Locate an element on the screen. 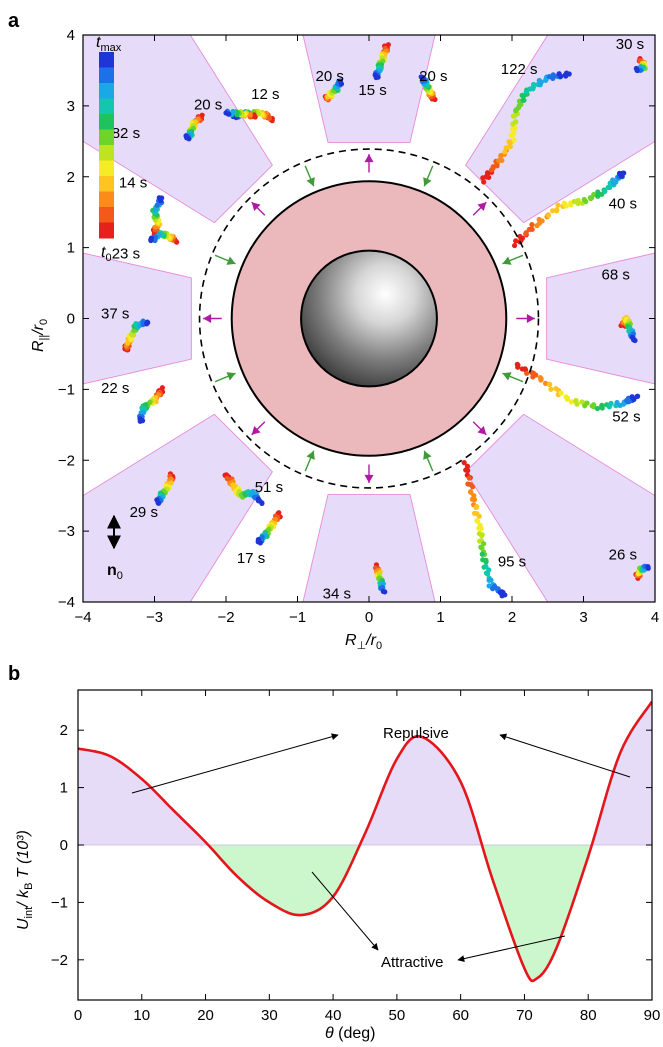 Image resolution: width=663 pixels, height=1047 pixels. x-tick-label: 70 is located at coordinates (524, 1015).